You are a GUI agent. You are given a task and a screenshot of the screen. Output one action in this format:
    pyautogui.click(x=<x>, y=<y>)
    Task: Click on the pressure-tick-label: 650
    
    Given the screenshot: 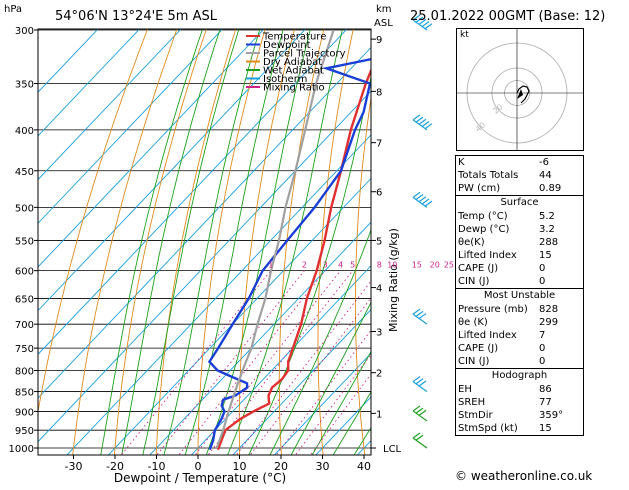 What is the action you would take?
    pyautogui.click(x=24, y=299)
    